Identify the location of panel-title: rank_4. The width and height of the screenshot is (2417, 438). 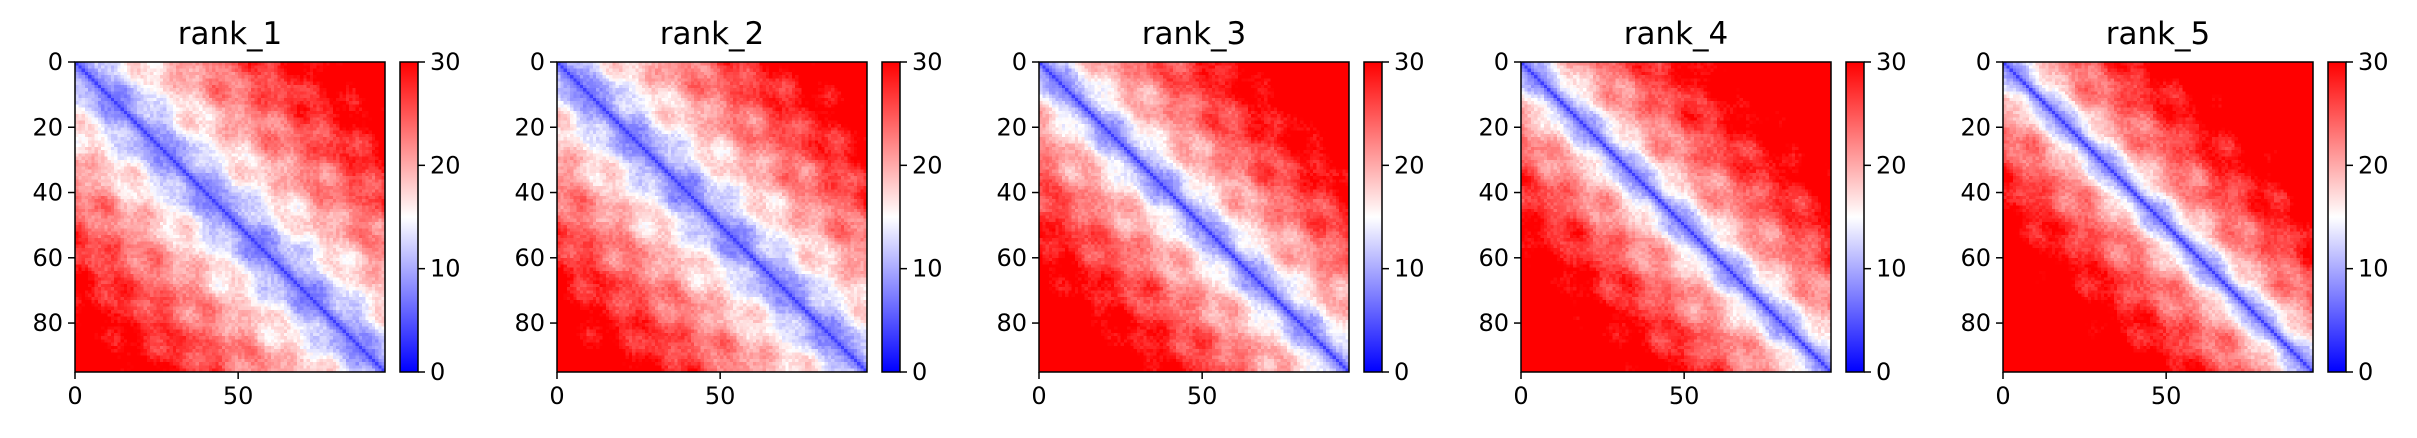
(1676, 34).